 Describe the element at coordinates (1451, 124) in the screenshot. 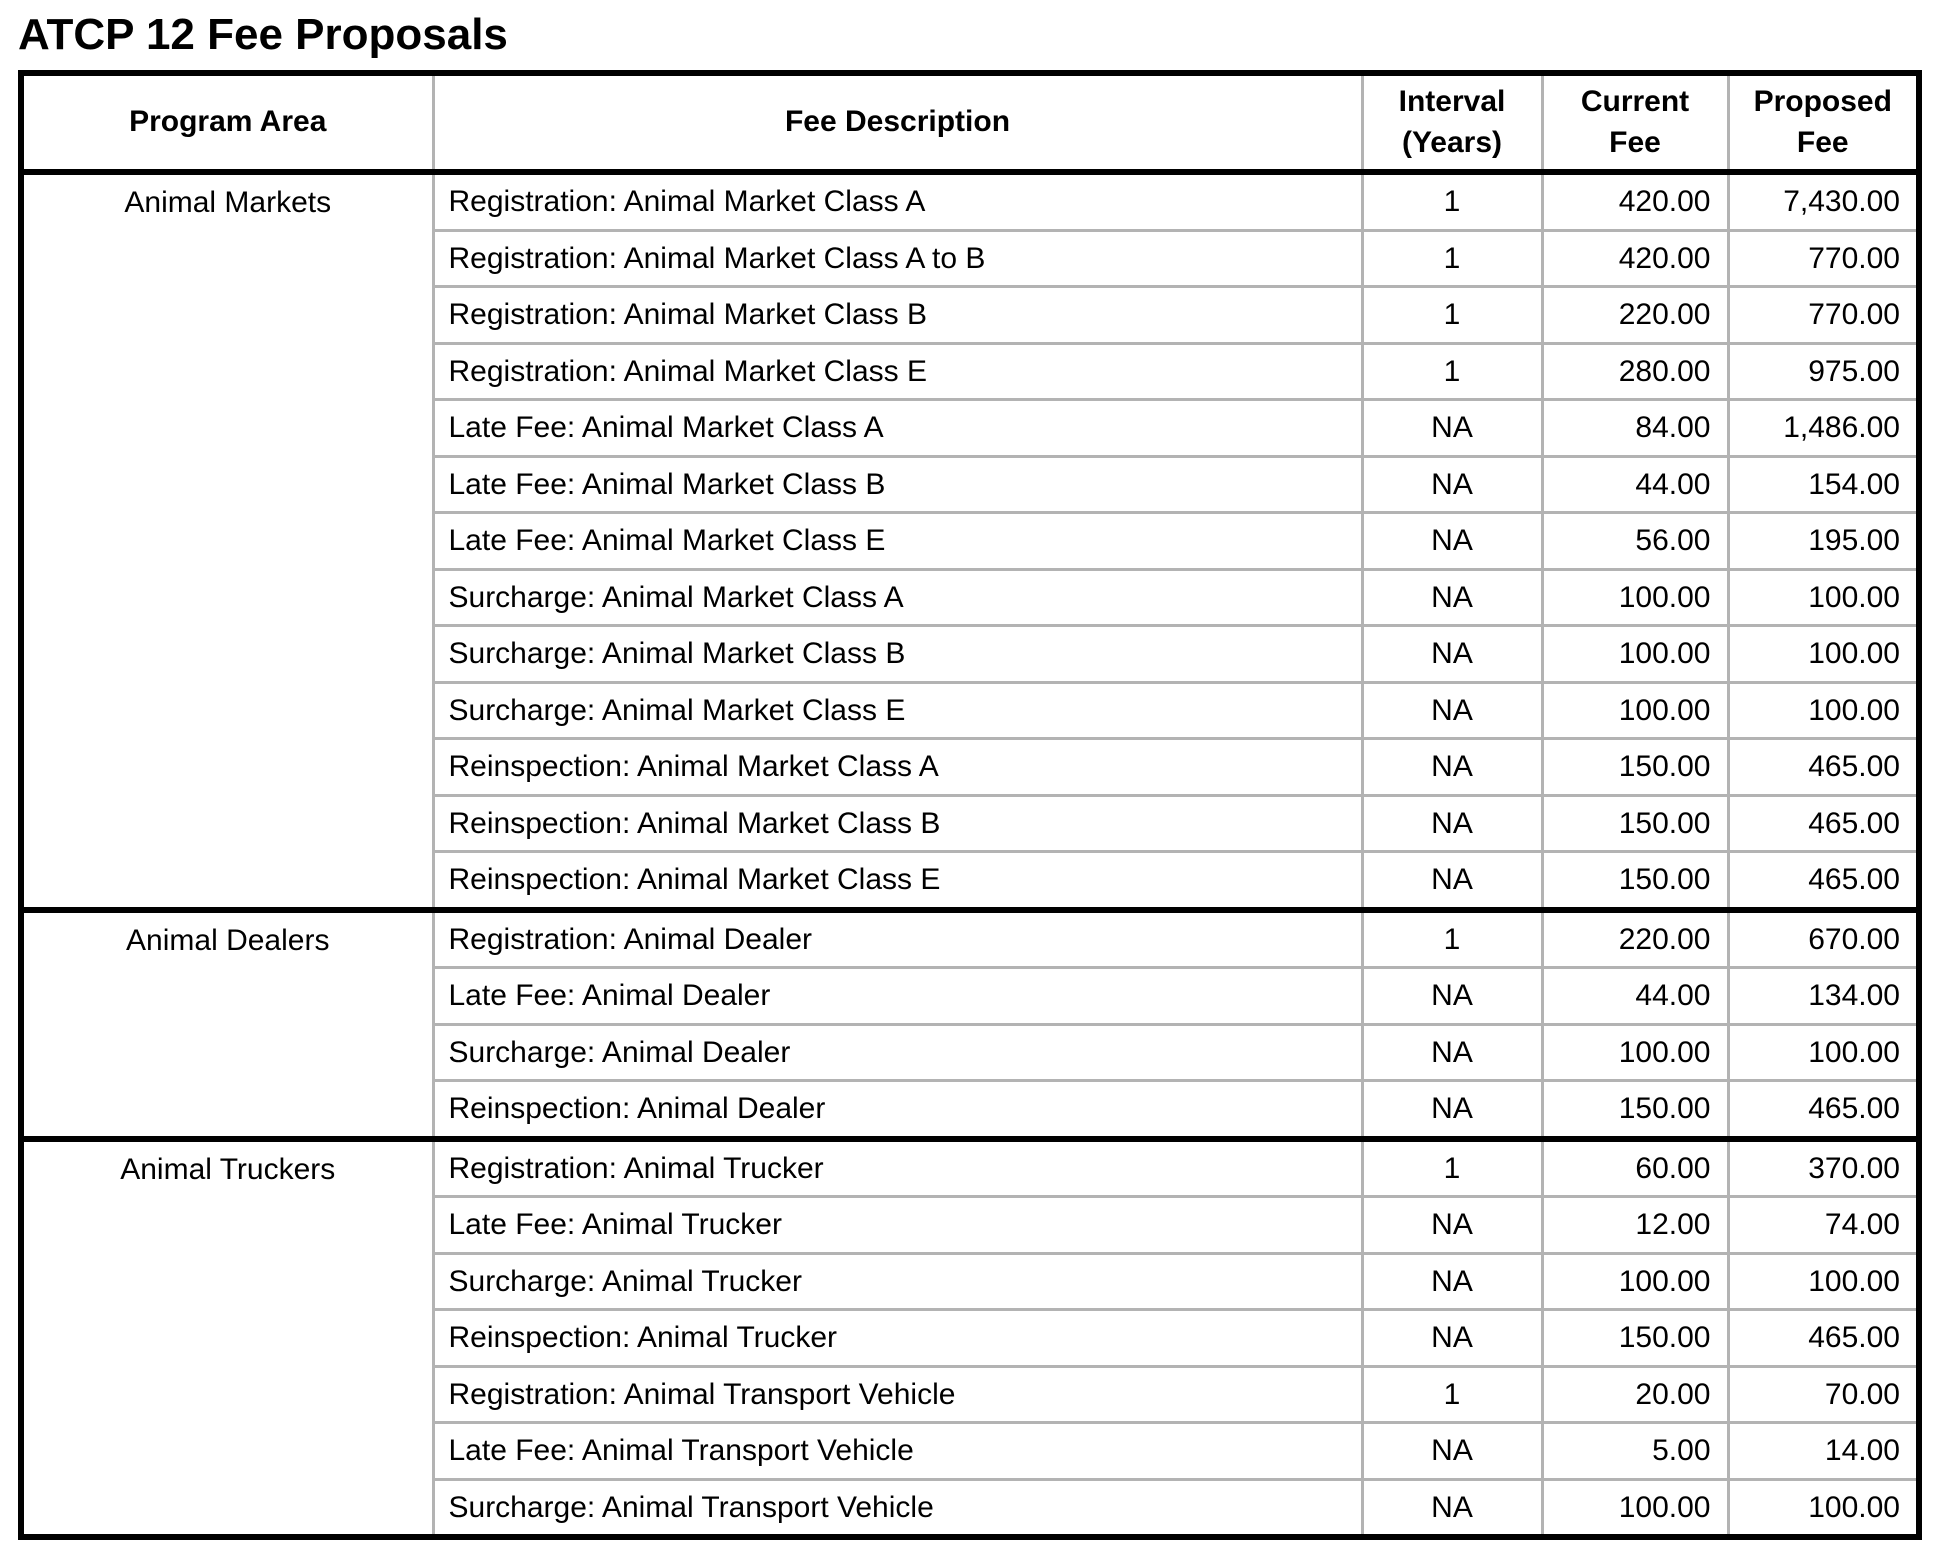

I see `header-interval-years: Interval (Years)` at that location.